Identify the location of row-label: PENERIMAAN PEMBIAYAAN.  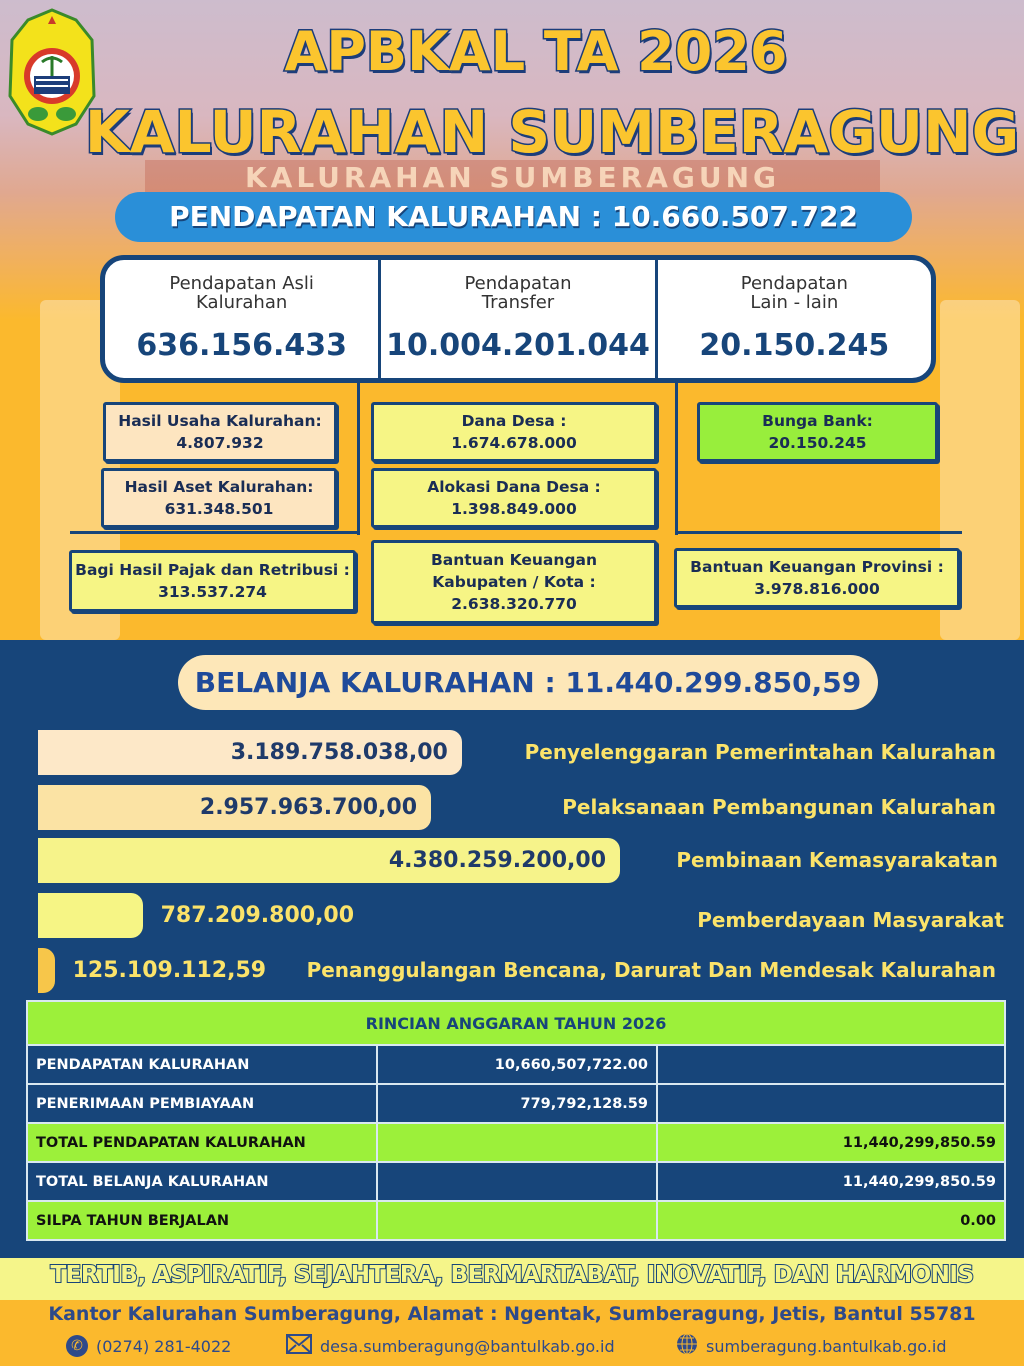
(202, 1103).